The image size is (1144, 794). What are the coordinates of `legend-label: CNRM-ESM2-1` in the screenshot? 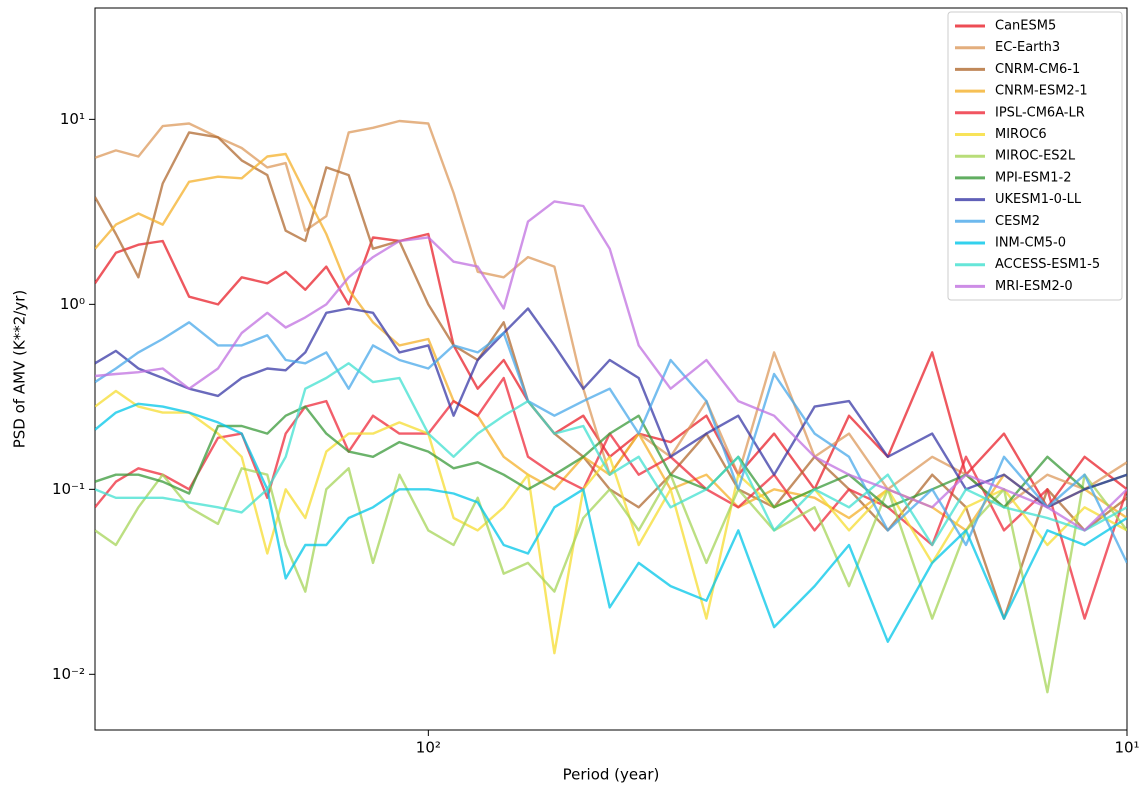 It's located at (1041, 91).